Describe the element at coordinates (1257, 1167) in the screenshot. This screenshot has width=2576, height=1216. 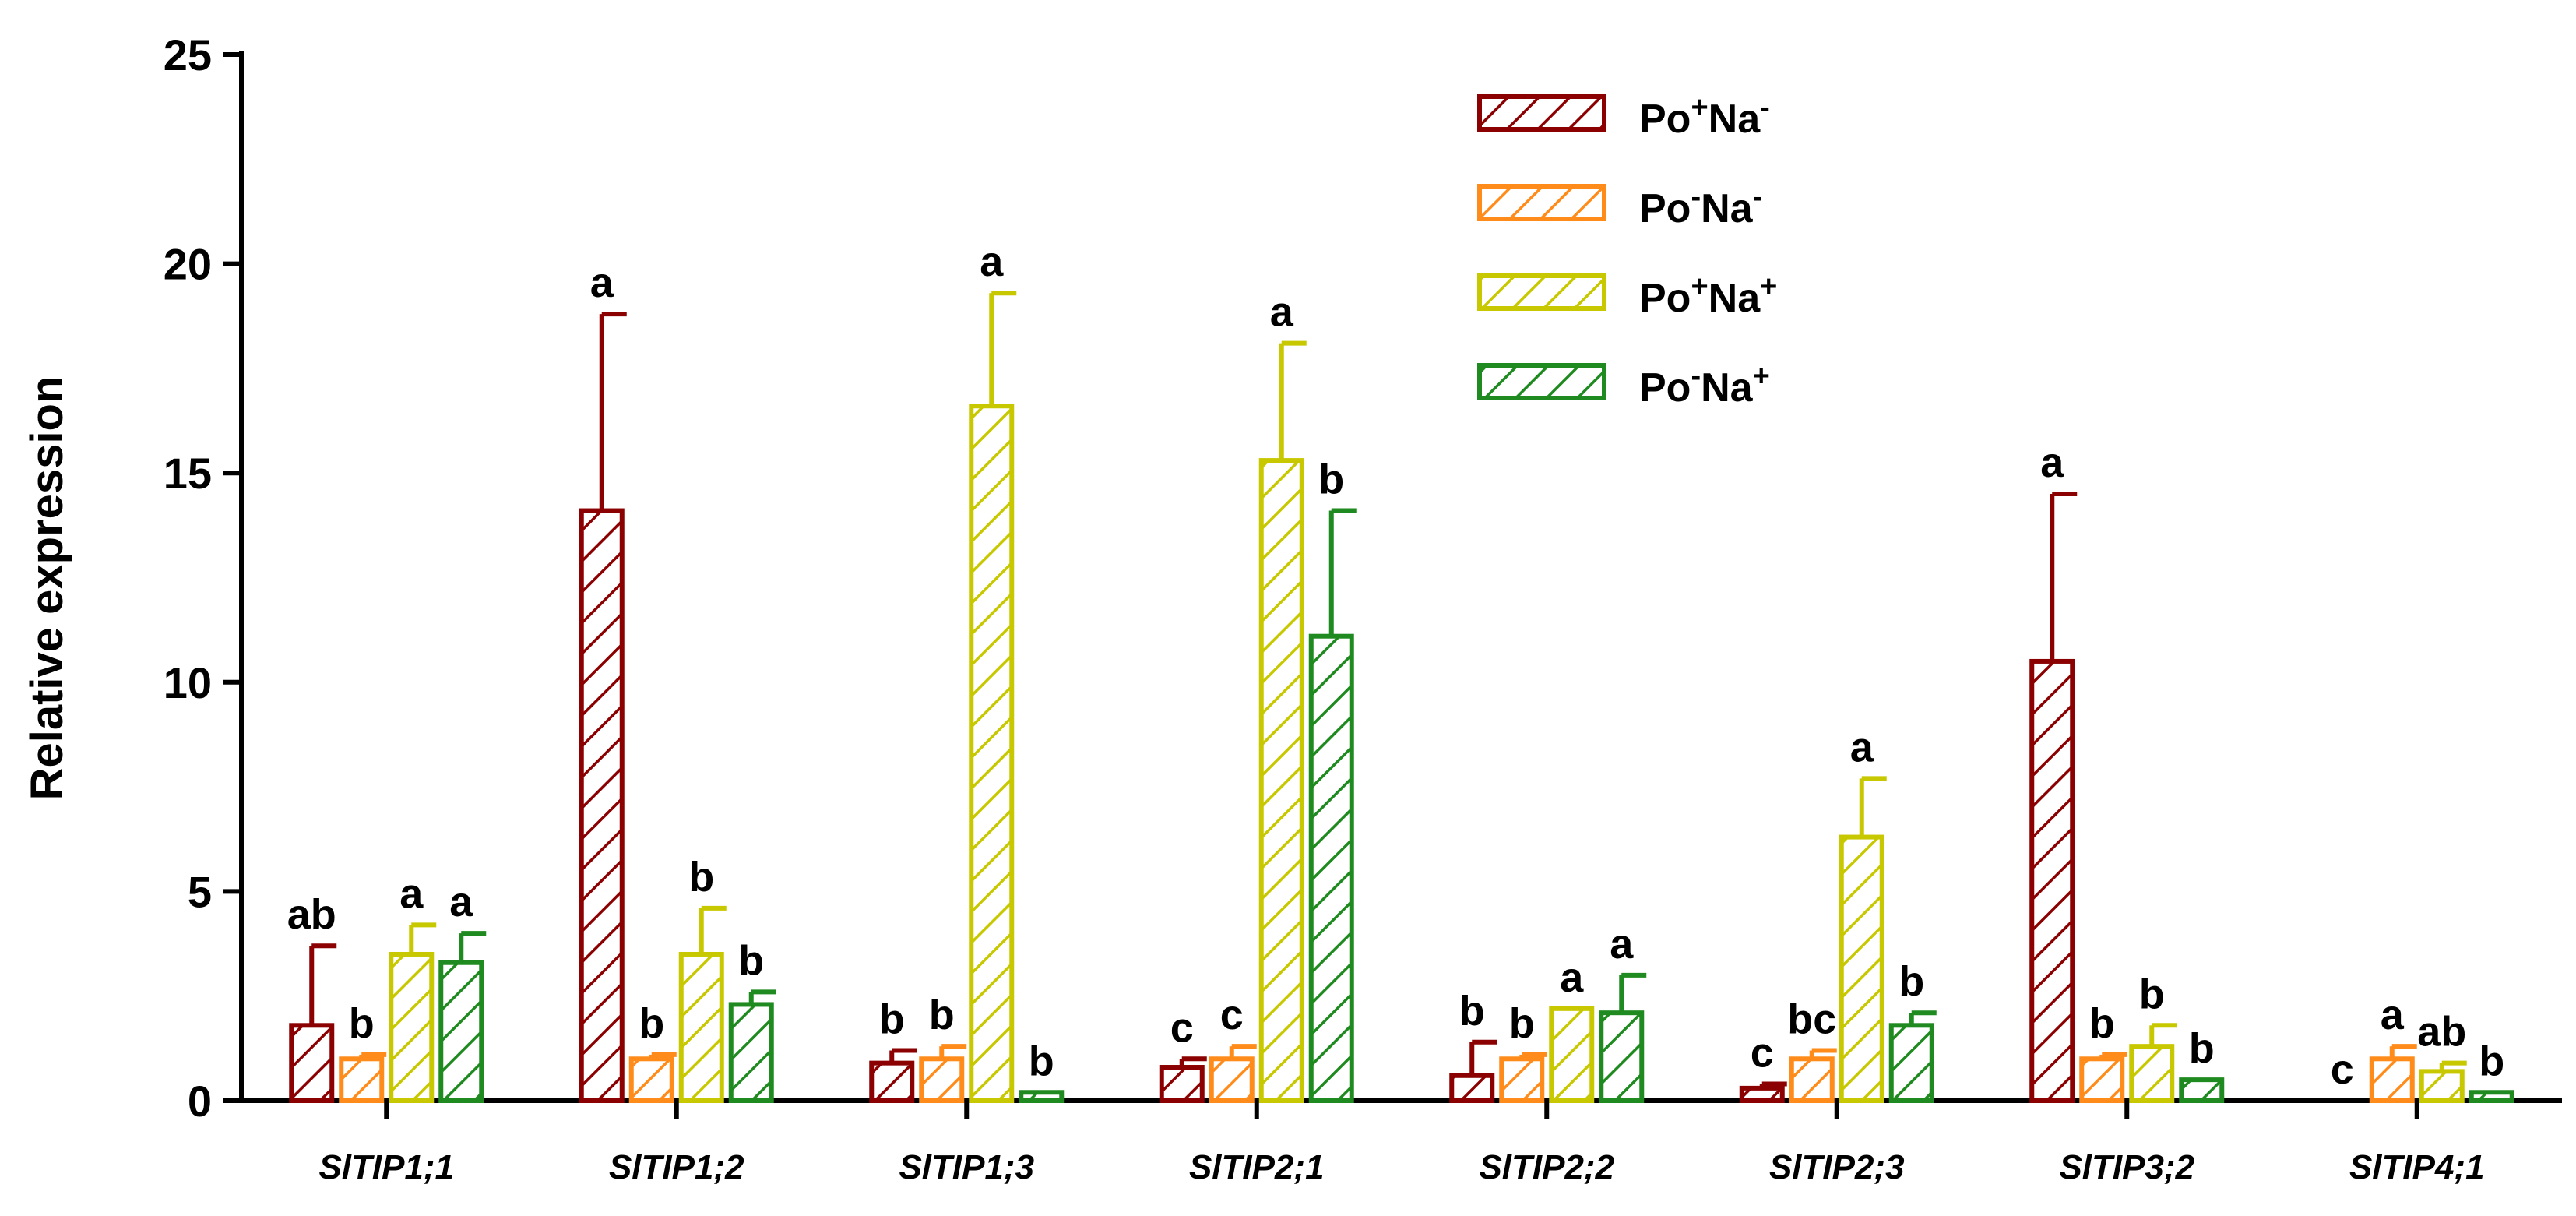
I see `x-tick-label: SlTIP2;1` at that location.